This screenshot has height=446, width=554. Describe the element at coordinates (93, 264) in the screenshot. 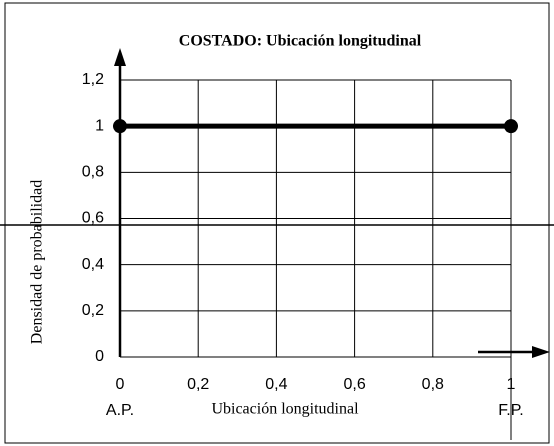

I see `y-tick-label: 0,4` at that location.